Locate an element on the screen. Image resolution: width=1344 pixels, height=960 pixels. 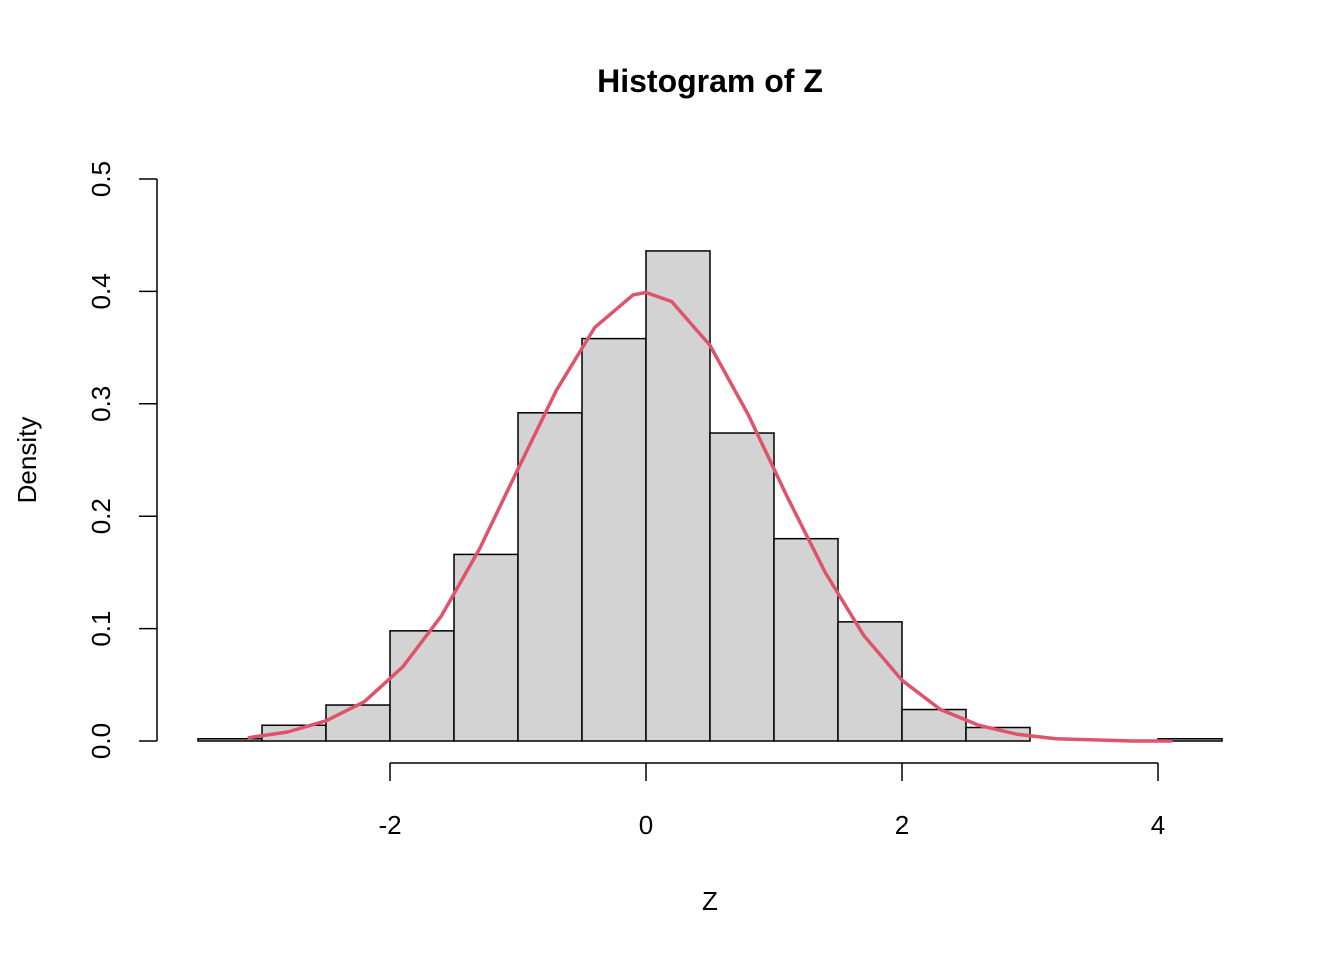
x-axis-label: Z is located at coordinates (710, 901).